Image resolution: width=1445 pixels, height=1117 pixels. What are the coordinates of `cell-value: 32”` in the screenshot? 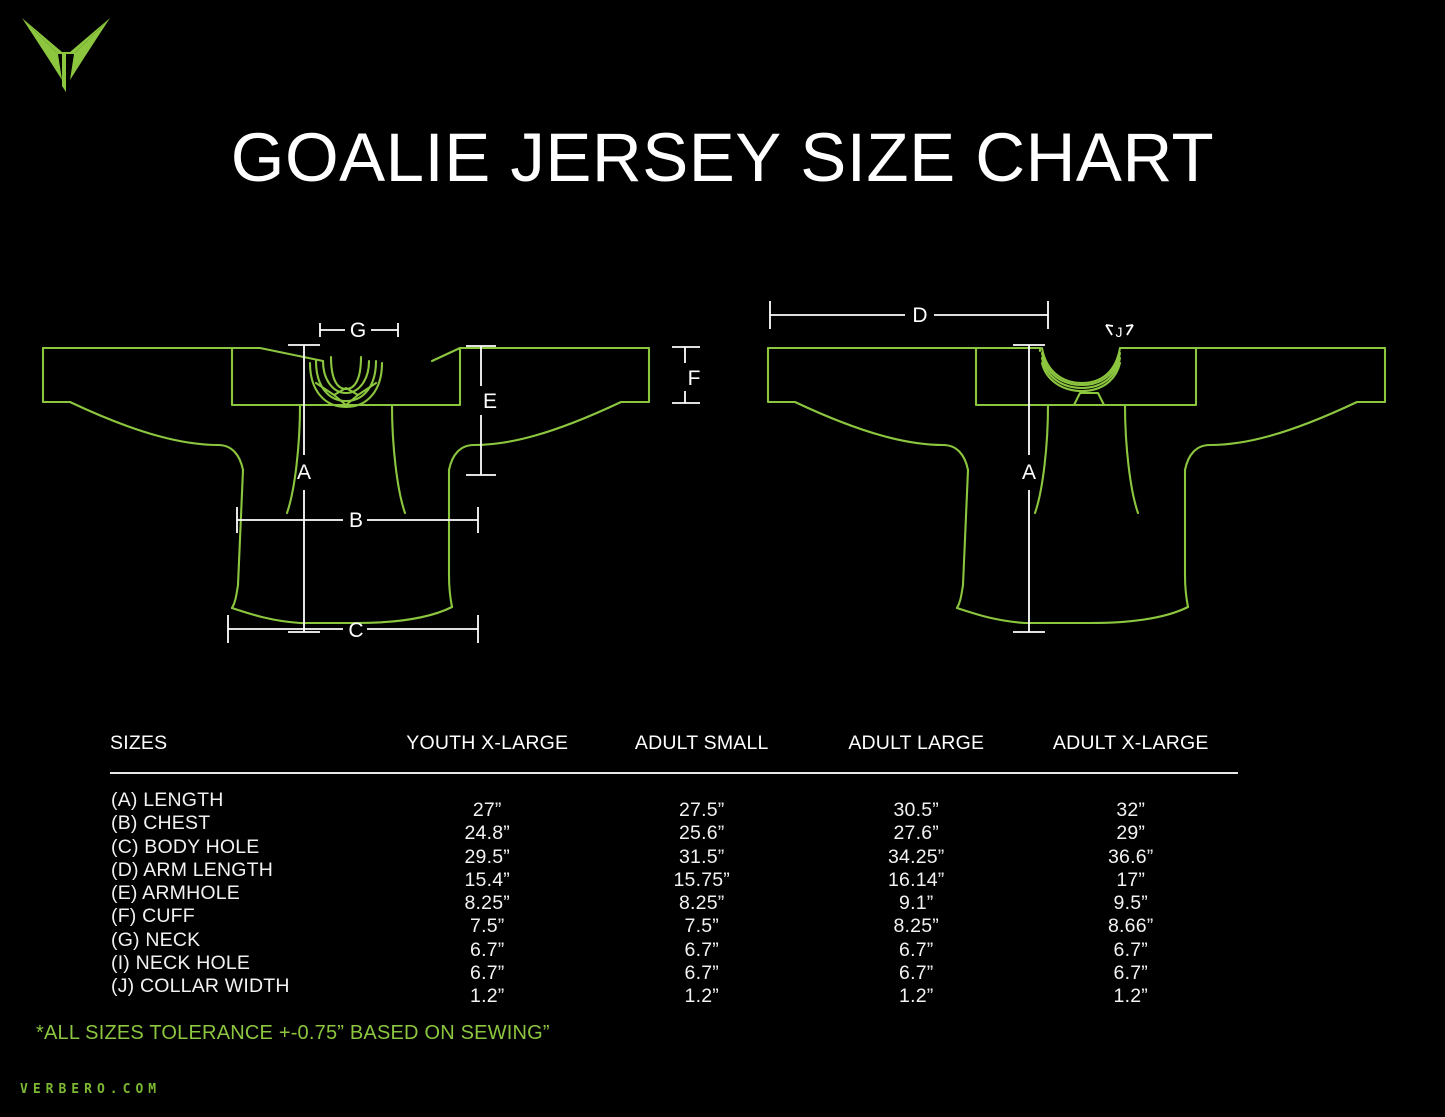 It's located at (1131, 810).